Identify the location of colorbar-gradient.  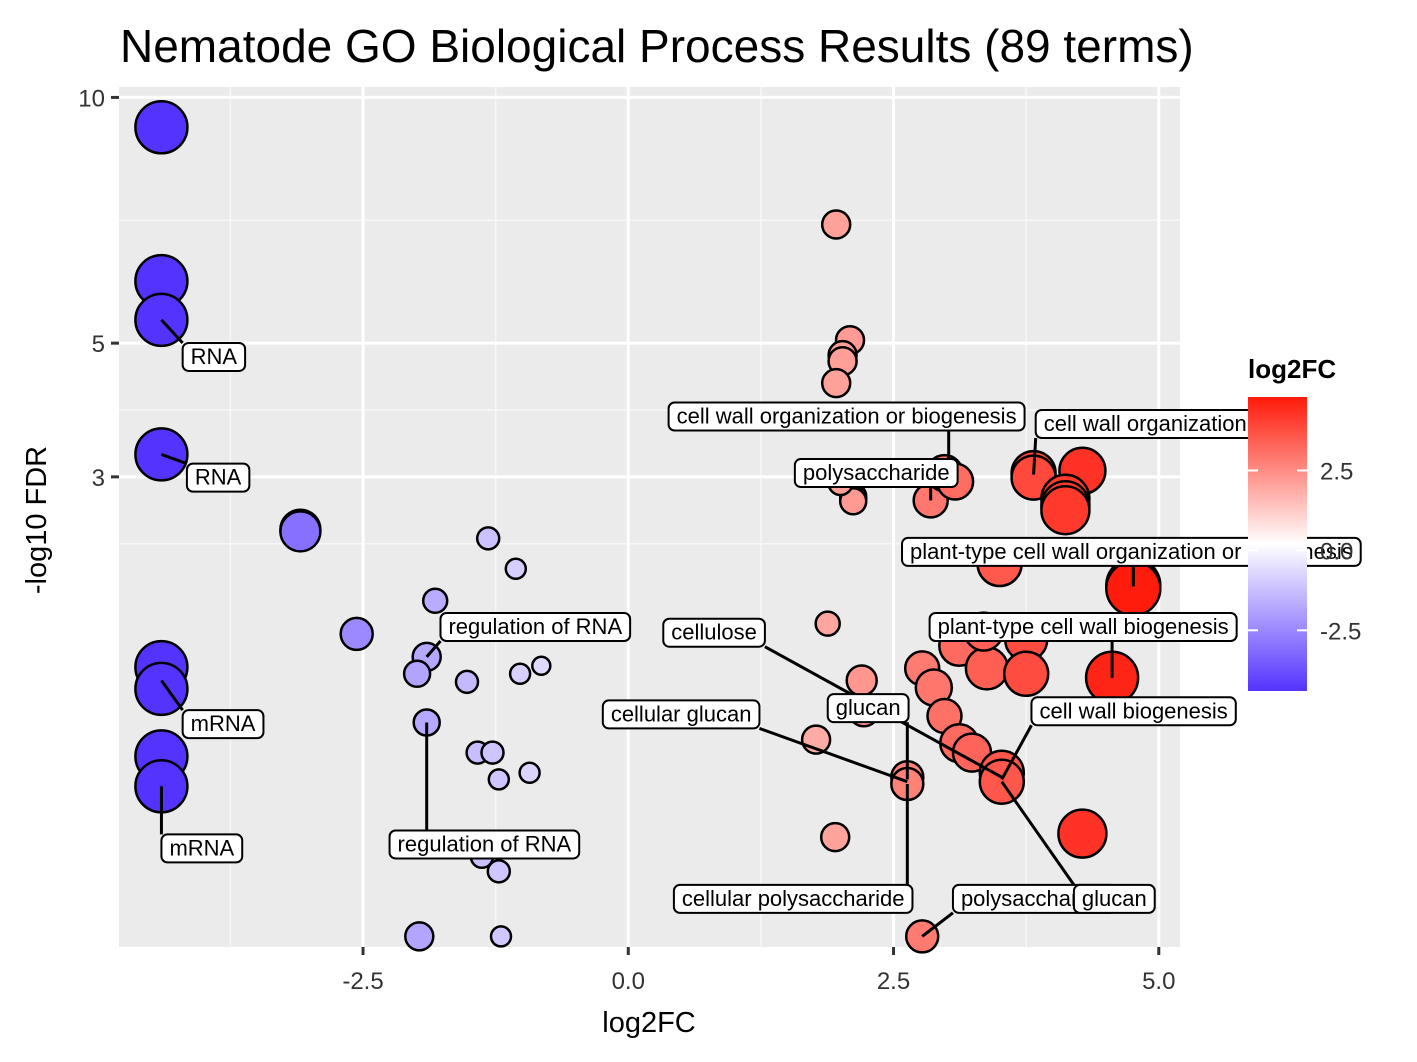
(1277, 544).